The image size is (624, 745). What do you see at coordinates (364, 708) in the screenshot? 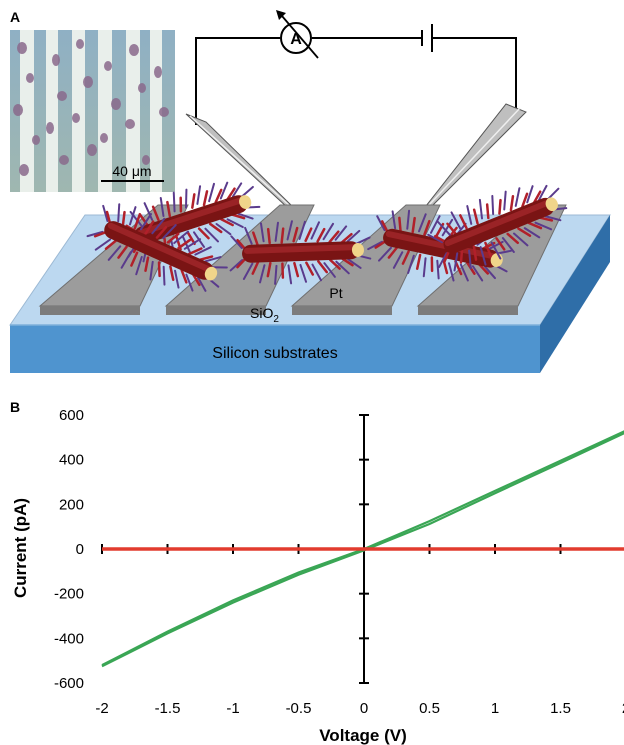
I see `x-tick-label: 0` at bounding box center [364, 708].